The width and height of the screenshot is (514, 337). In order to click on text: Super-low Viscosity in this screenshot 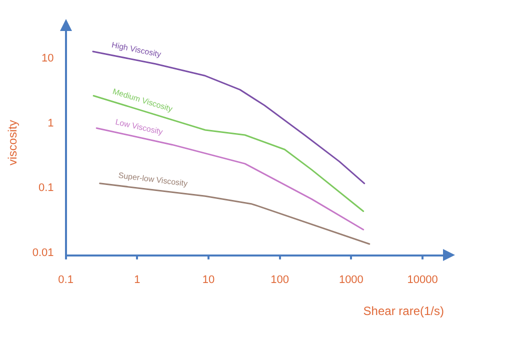, I will do `click(153, 179)`.